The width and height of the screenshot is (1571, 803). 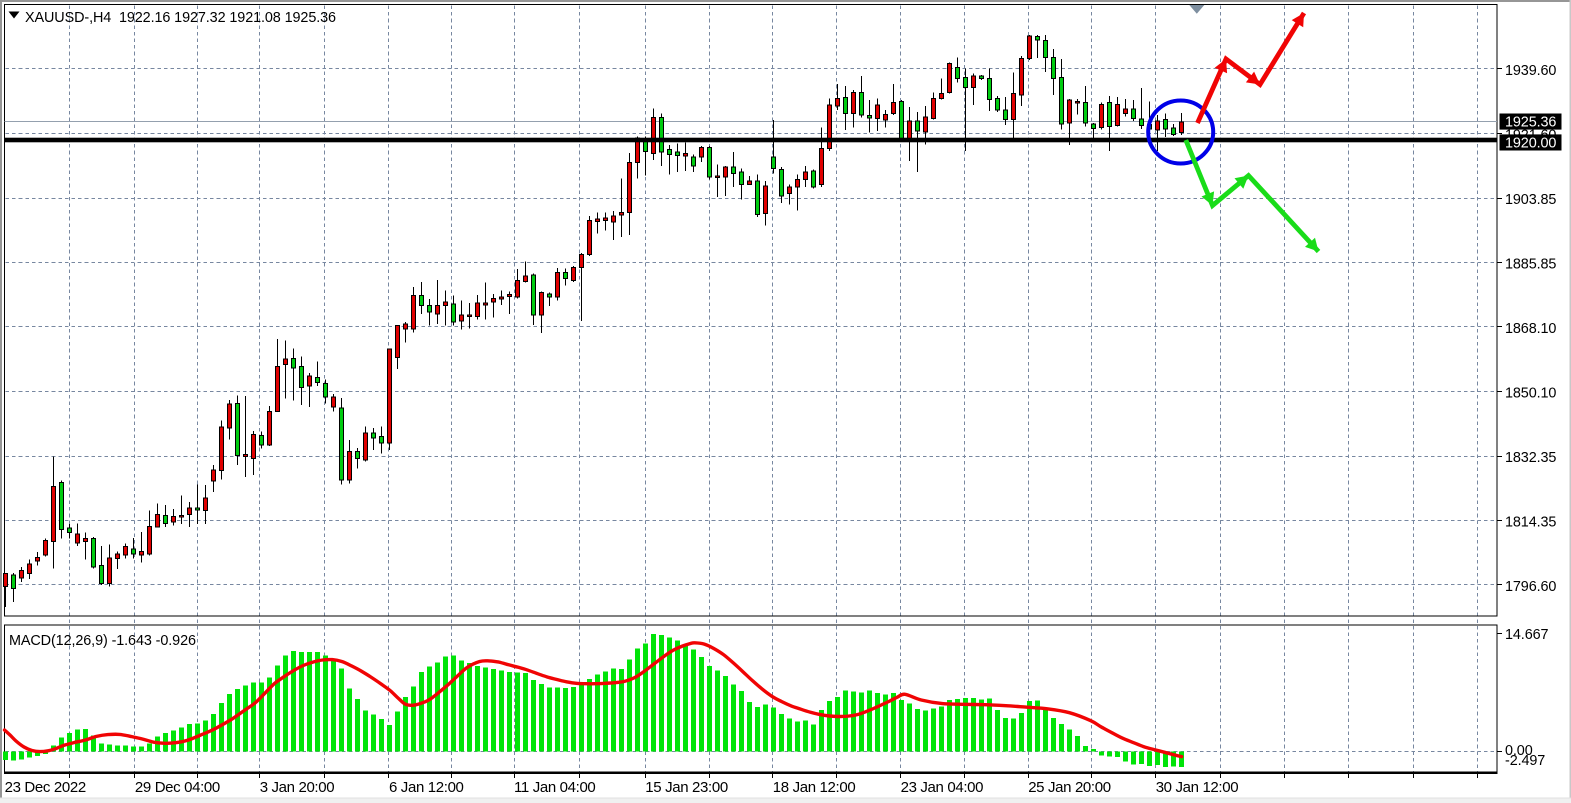 What do you see at coordinates (45, 787) in the screenshot?
I see `svg-text: 23 Dec 2022` at bounding box center [45, 787].